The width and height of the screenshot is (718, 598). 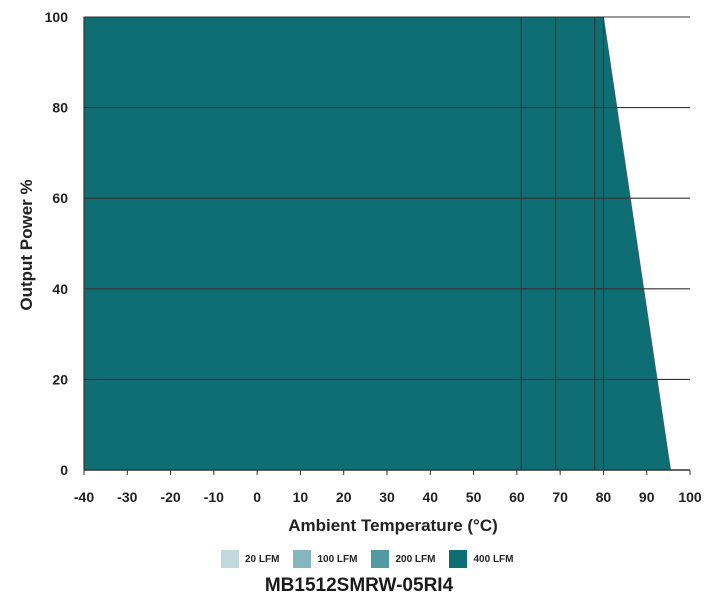 What do you see at coordinates (393, 525) in the screenshot?
I see `x-axis-title: Ambient Temperature (°C)` at bounding box center [393, 525].